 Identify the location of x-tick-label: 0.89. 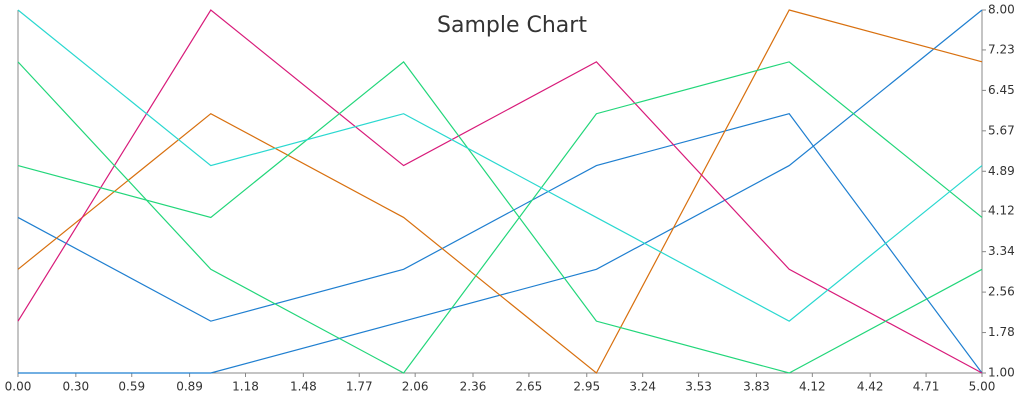
(189, 387).